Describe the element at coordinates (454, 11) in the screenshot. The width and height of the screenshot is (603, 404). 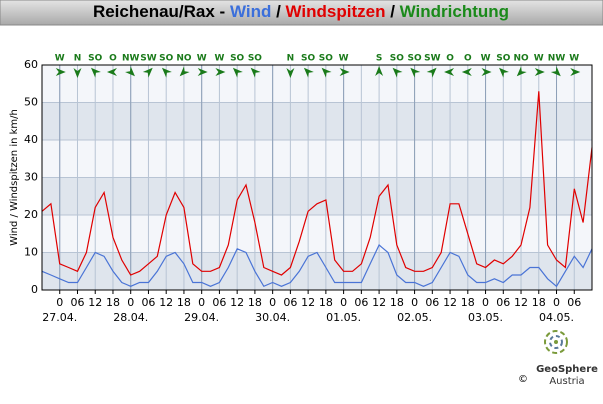
I see `title-part: Windrichtung` at that location.